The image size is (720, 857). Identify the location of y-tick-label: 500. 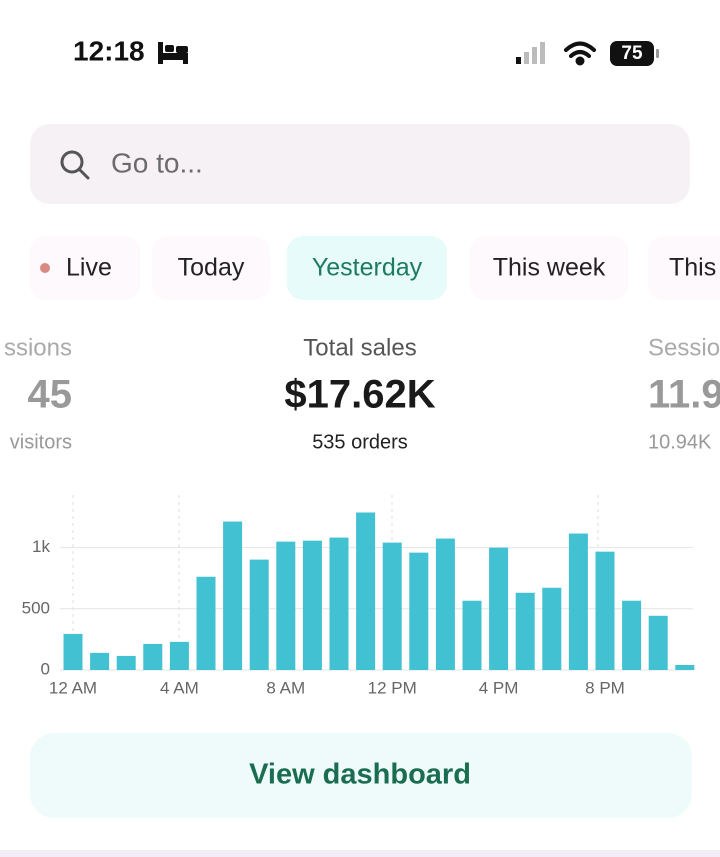
(36, 607).